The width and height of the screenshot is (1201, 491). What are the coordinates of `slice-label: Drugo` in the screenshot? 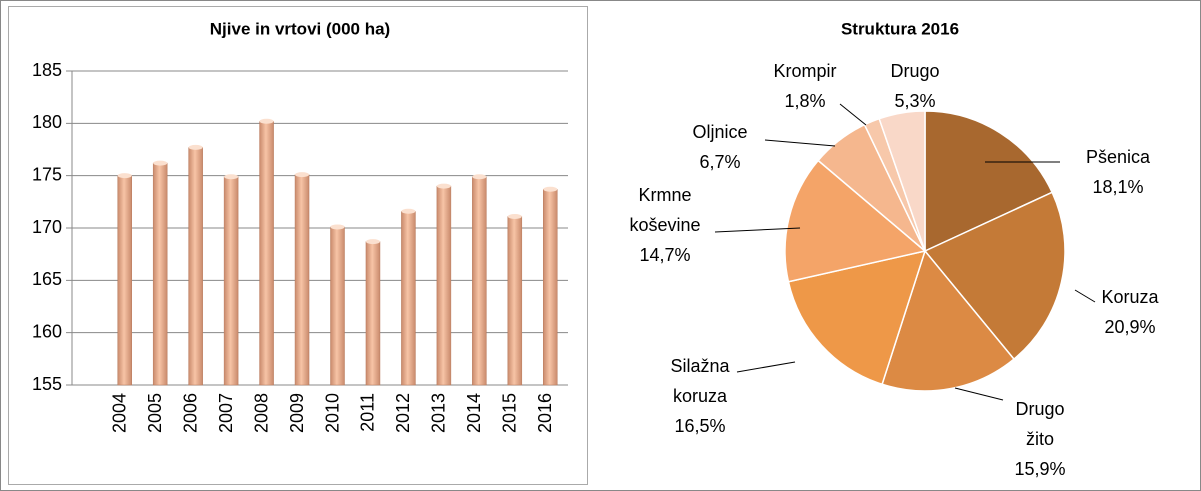 It's located at (914, 71).